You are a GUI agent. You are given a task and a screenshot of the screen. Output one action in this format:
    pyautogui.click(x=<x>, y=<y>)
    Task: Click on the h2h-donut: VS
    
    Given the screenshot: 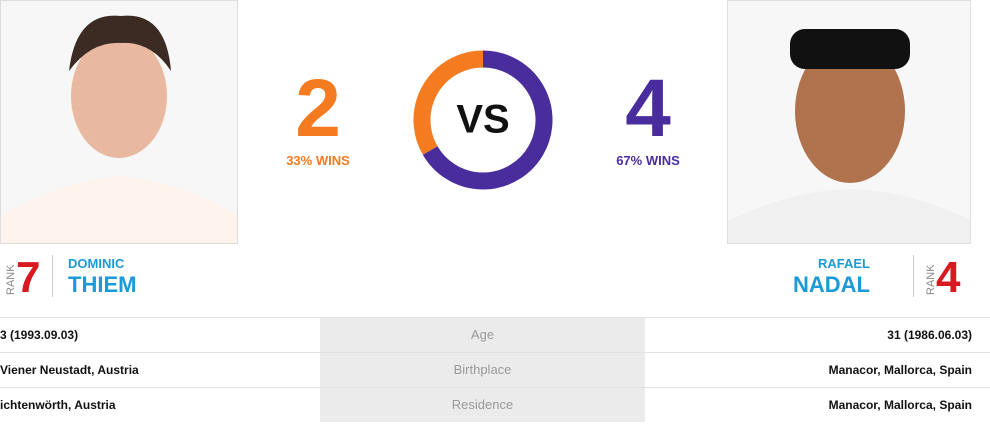 What is the action you would take?
    pyautogui.click(x=483, y=120)
    